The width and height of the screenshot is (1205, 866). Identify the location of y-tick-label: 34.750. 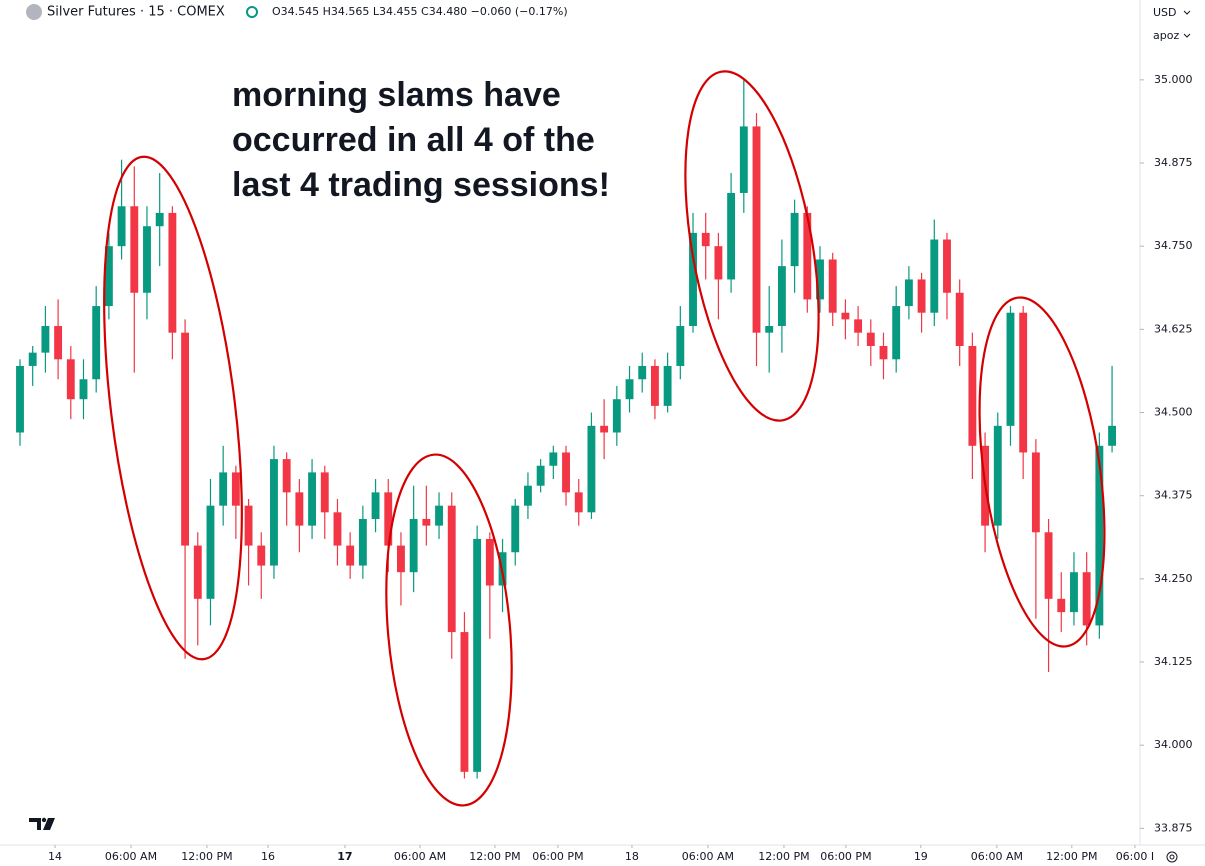
(1173, 245).